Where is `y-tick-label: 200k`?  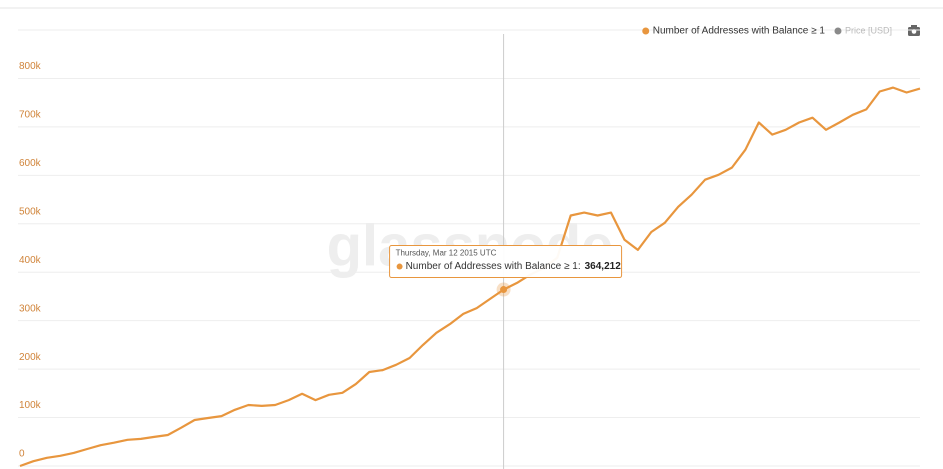 y-tick-label: 200k is located at coordinates (30, 357).